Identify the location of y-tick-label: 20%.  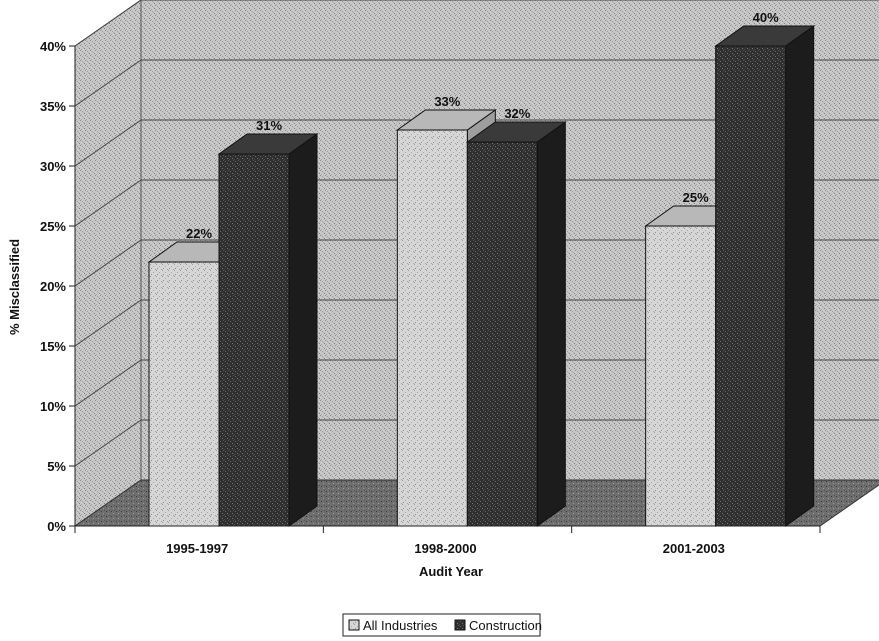
(53, 286).